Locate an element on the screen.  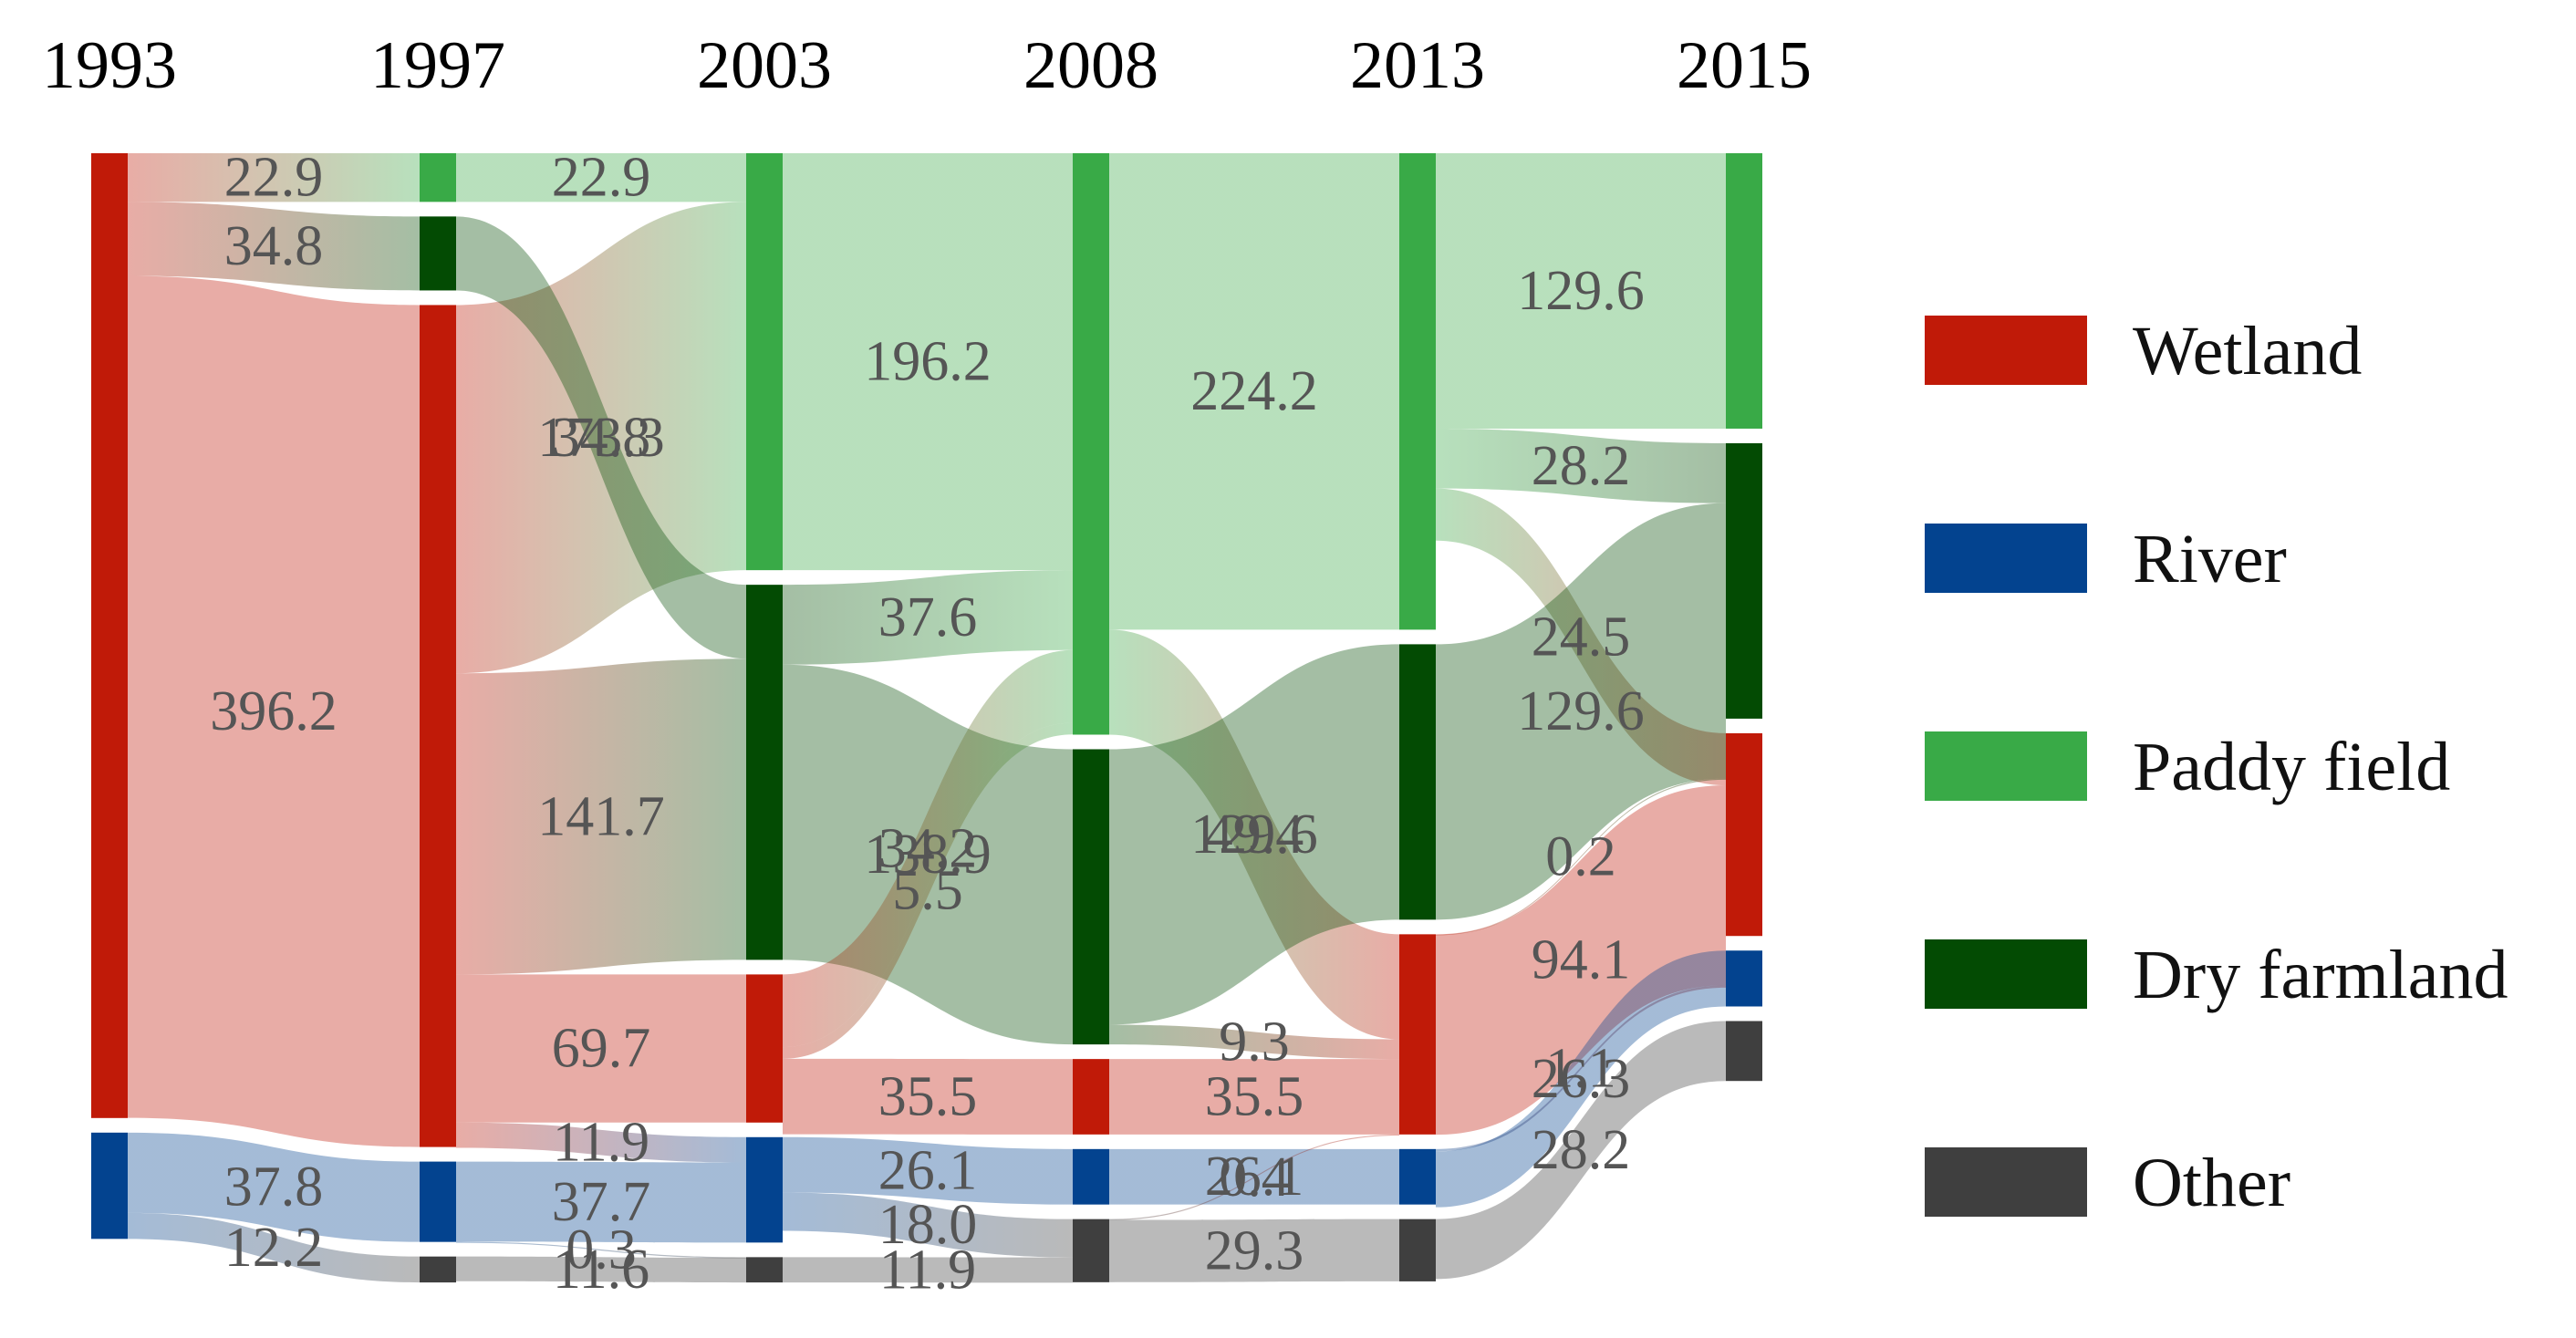
node-1993-river is located at coordinates (110, 1185).